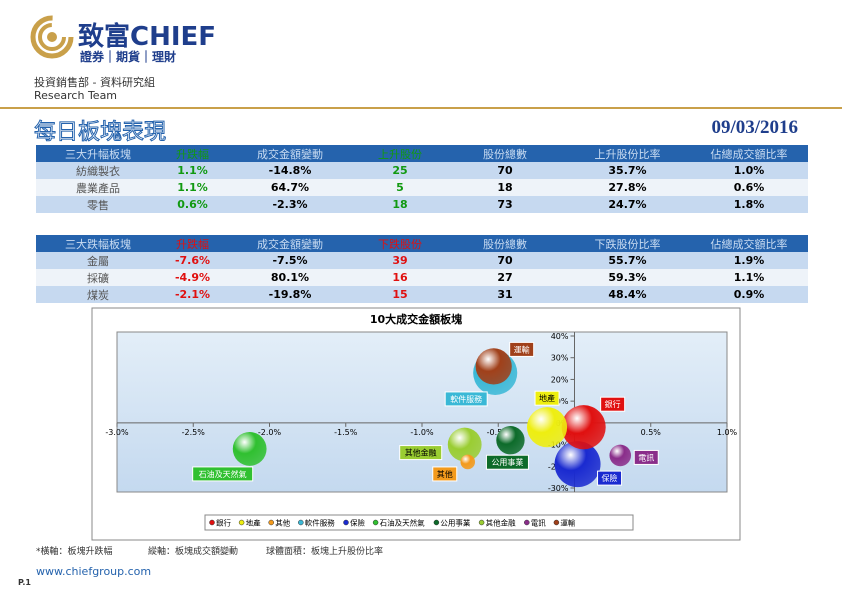  I want to click on y-tick-label: 40%, so click(560, 336).